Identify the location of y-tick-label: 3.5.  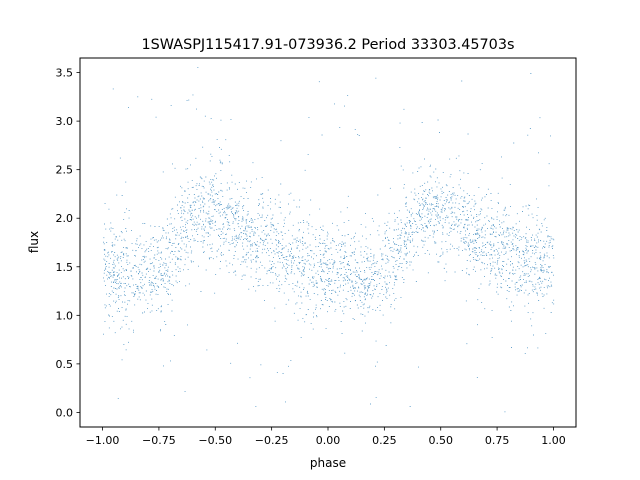
(65, 73).